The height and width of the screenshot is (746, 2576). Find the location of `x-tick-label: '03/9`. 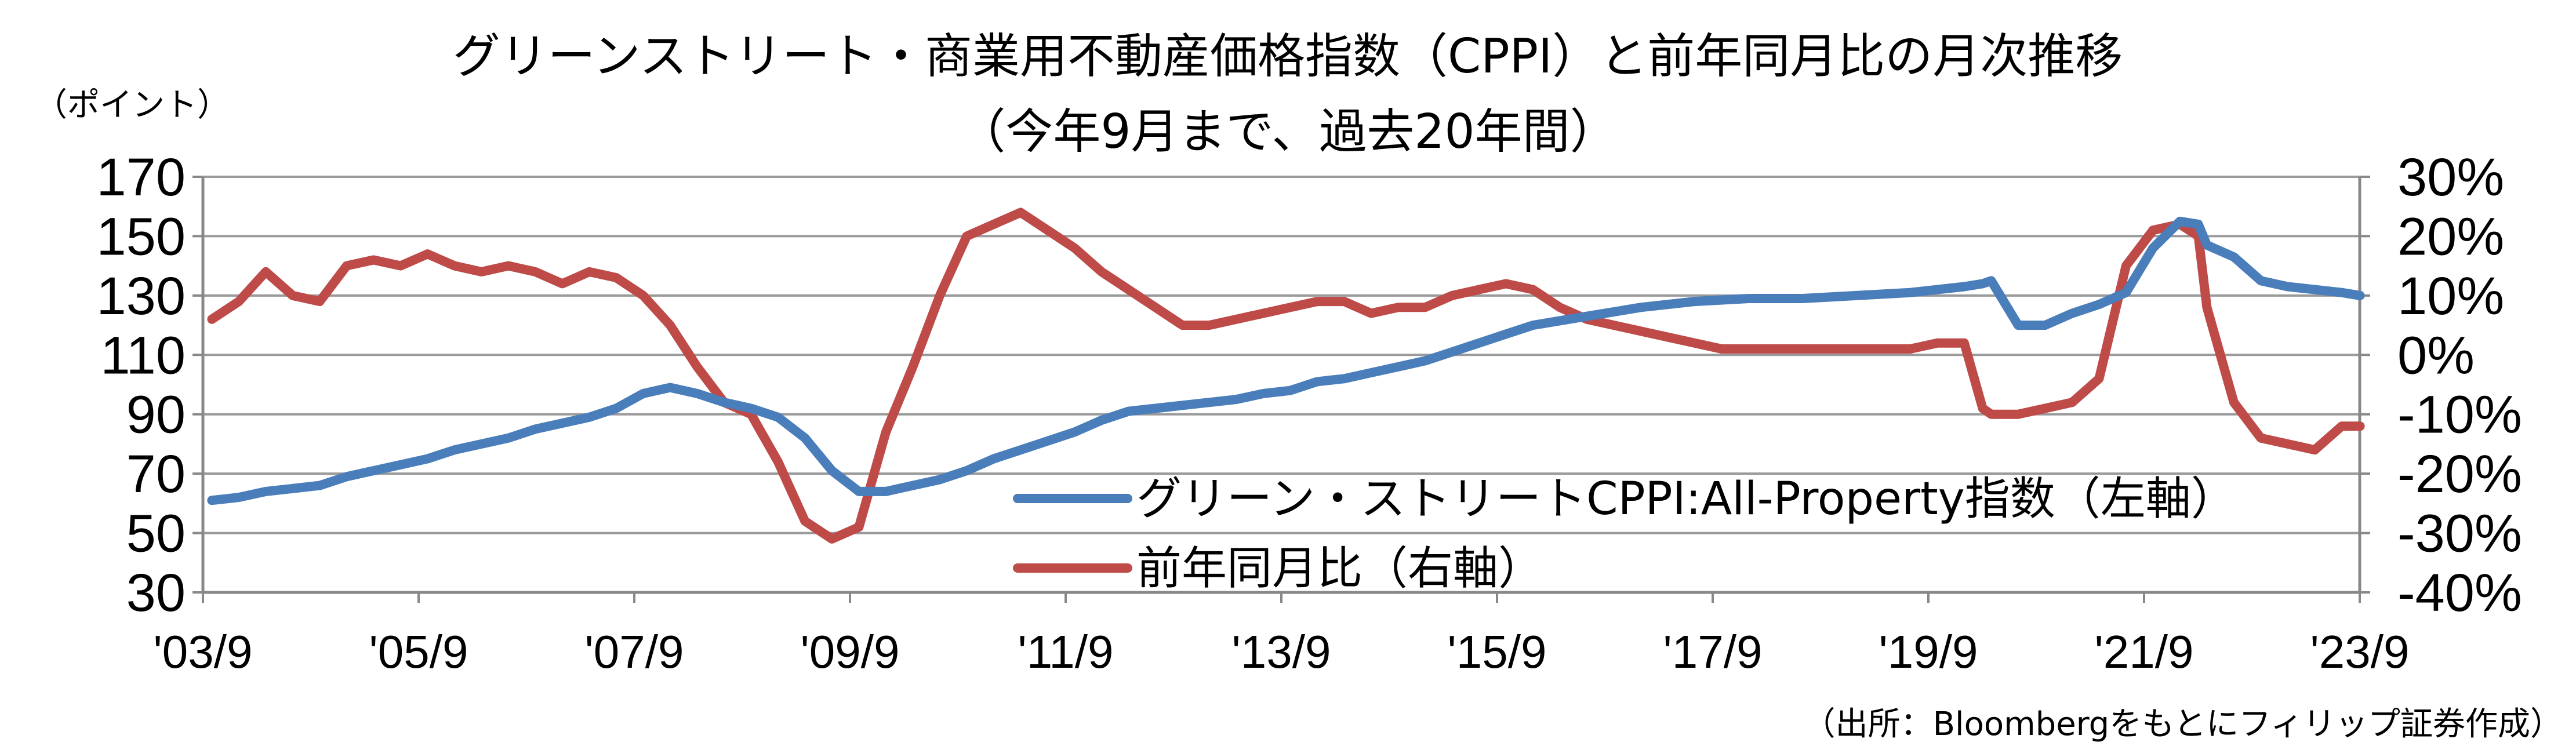

x-tick-label: '03/9 is located at coordinates (203, 652).